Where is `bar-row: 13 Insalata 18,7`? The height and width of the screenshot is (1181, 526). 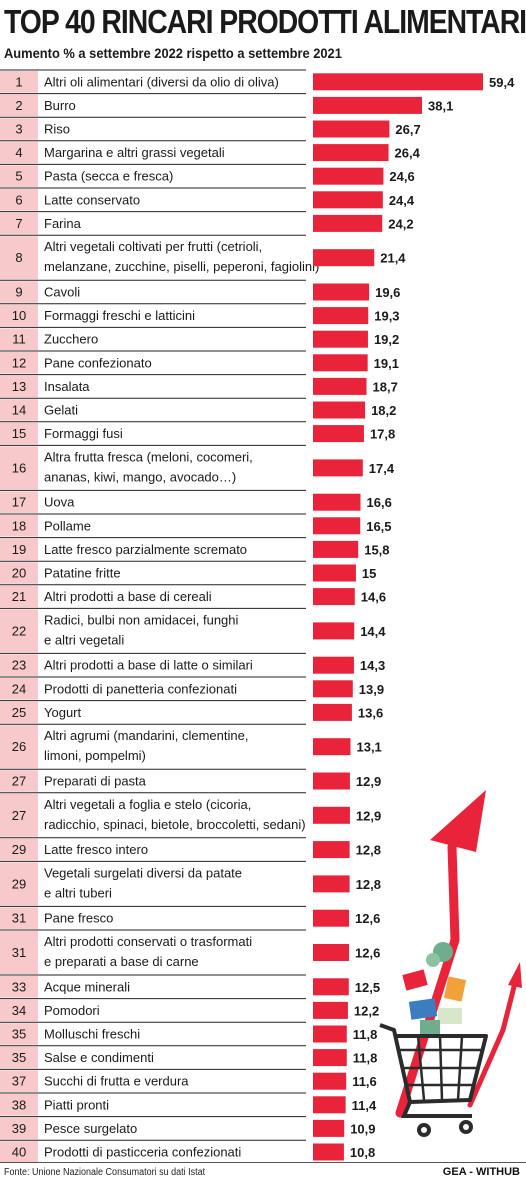 bar-row: 13 Insalata 18,7 is located at coordinates (199, 387).